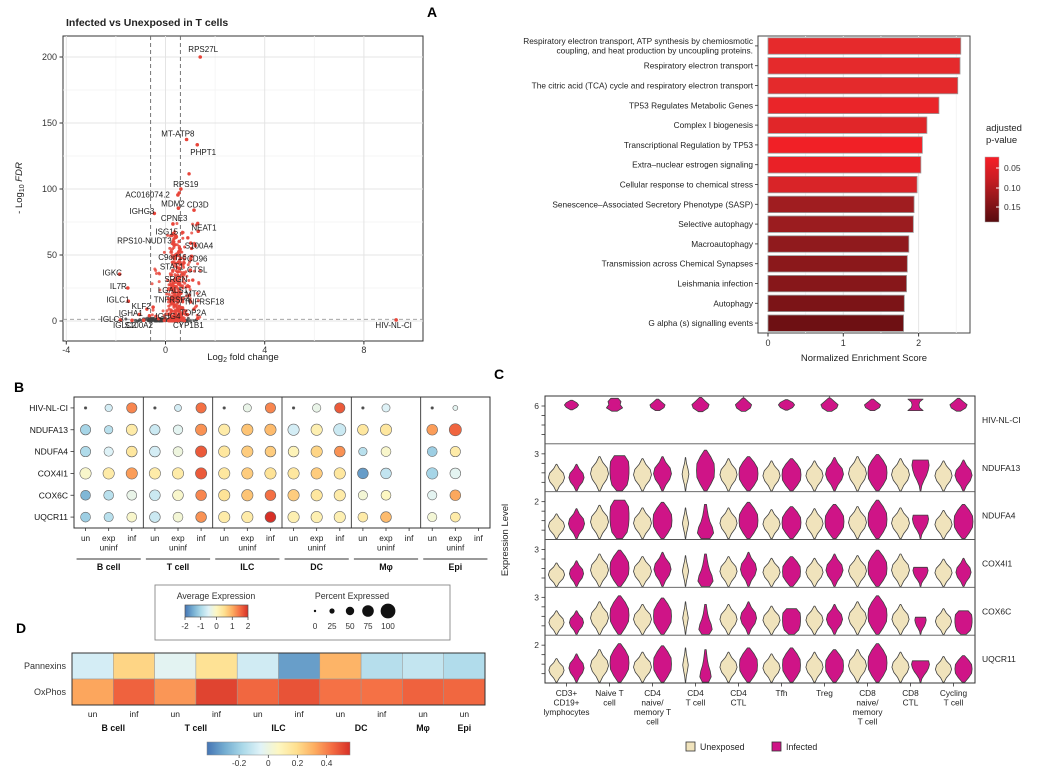  What do you see at coordinates (185, 626) in the screenshot?
I see `legend-tick-label: -2` at bounding box center [185, 626].